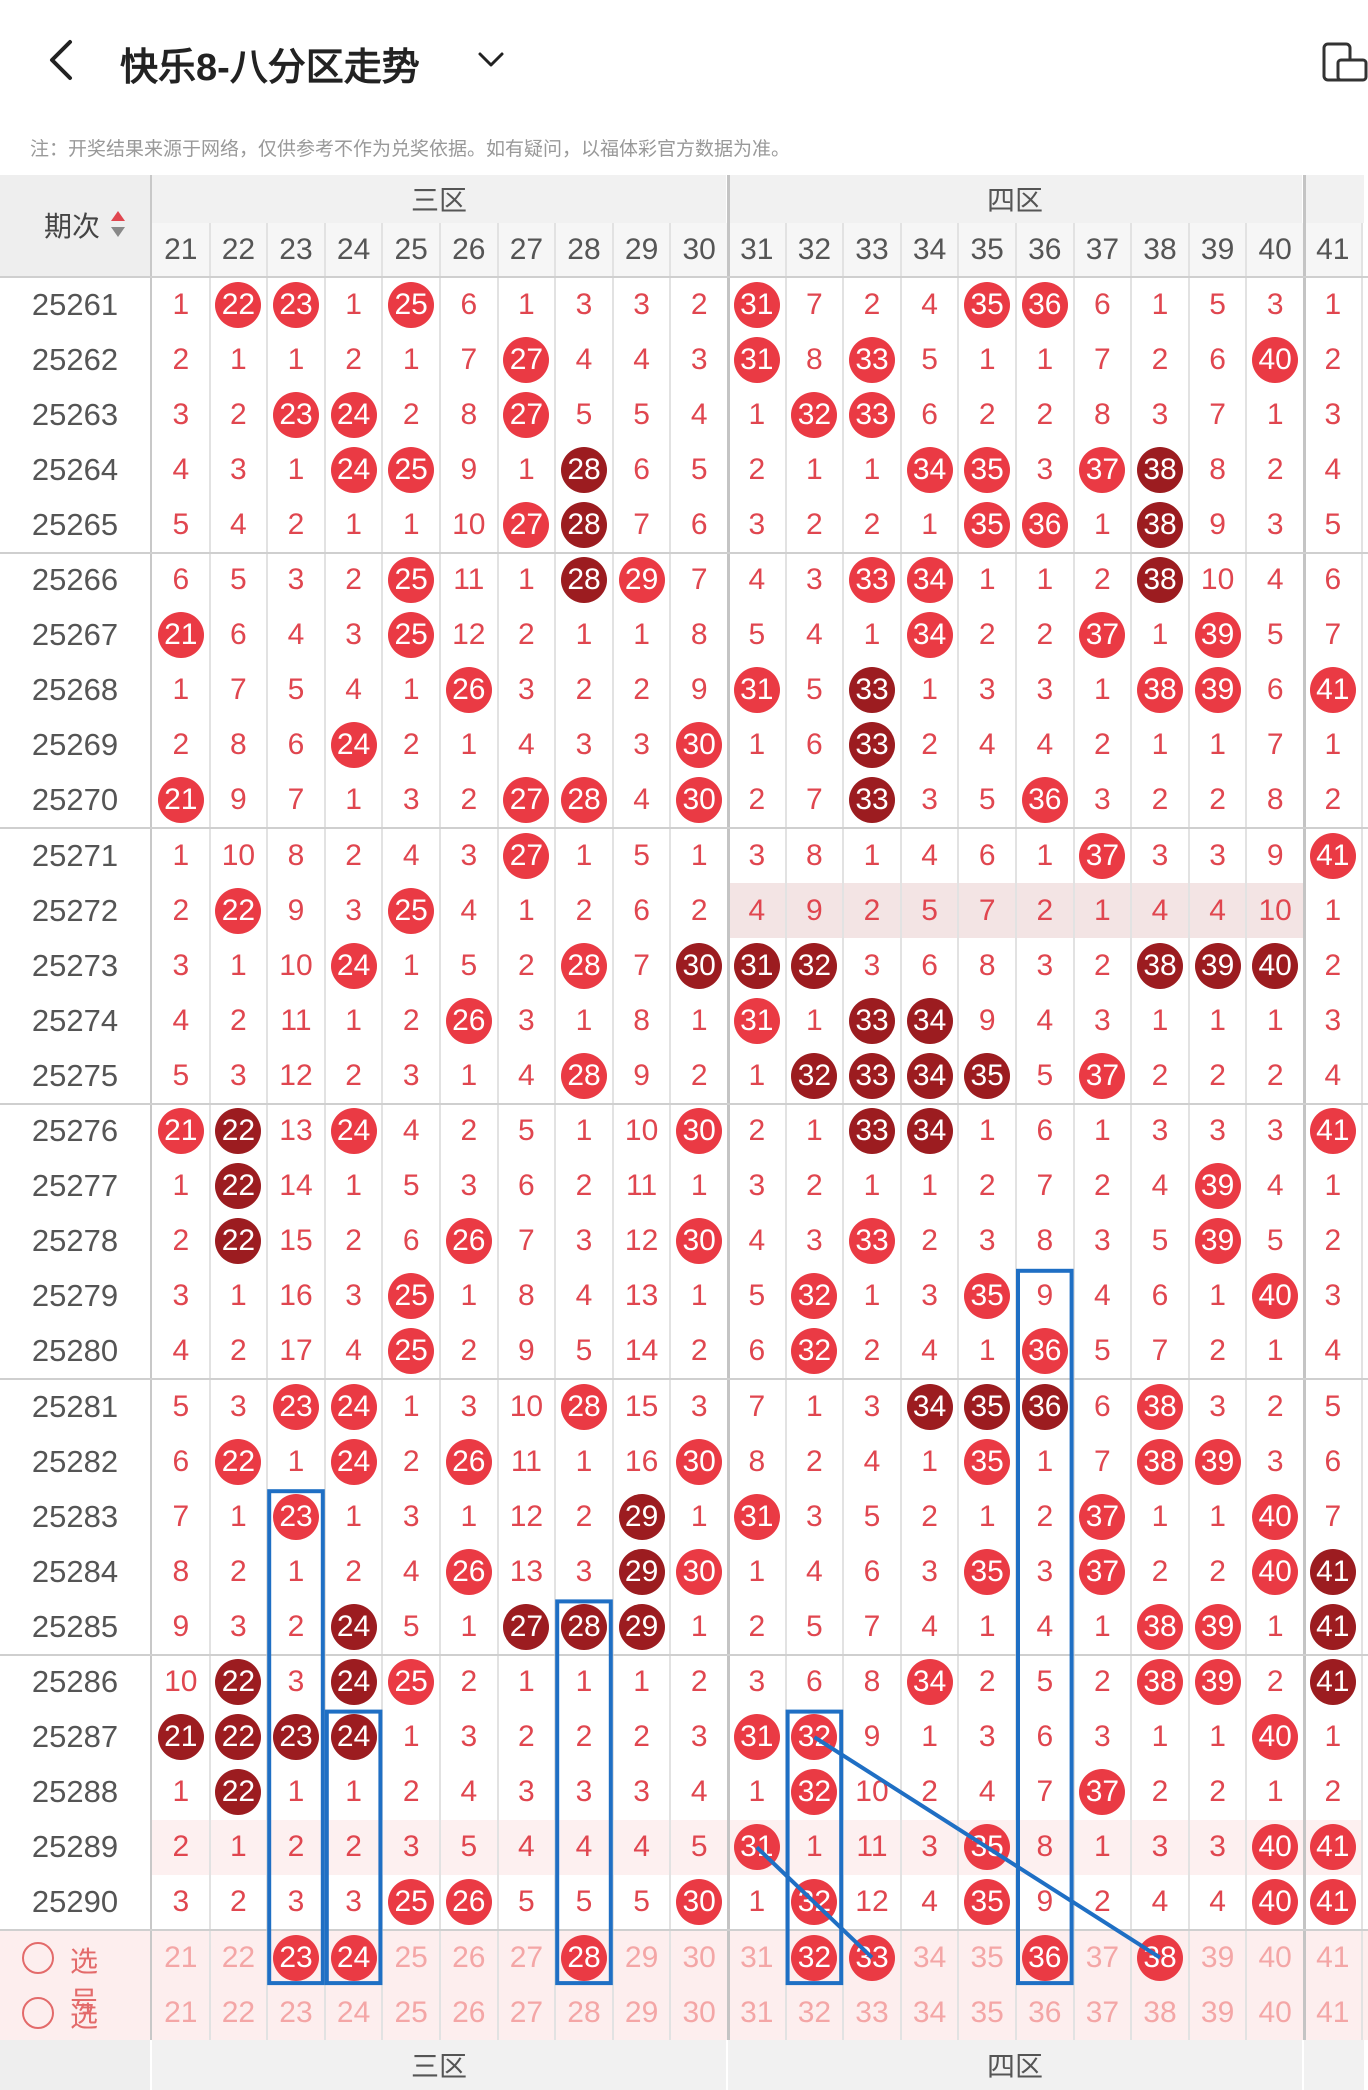 The image size is (1368, 2090). I want to click on miss-count: 8, so click(1102, 414).